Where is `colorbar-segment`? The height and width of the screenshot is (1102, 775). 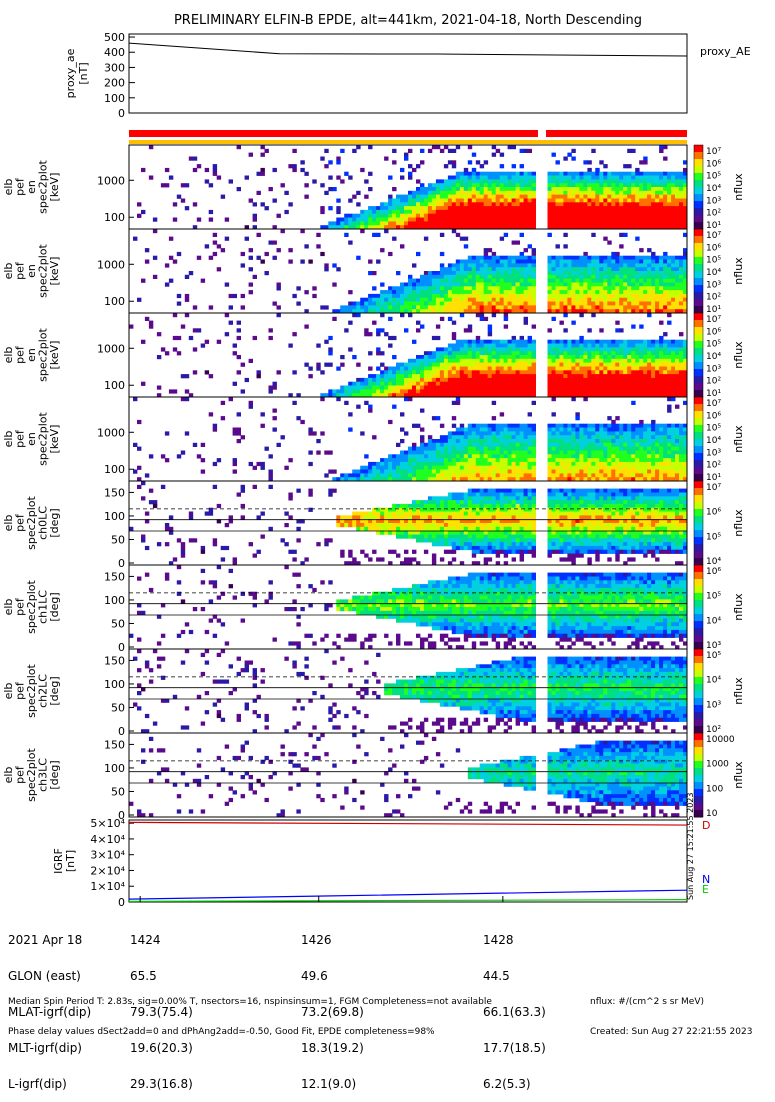 colorbar-segment is located at coordinates (698, 333).